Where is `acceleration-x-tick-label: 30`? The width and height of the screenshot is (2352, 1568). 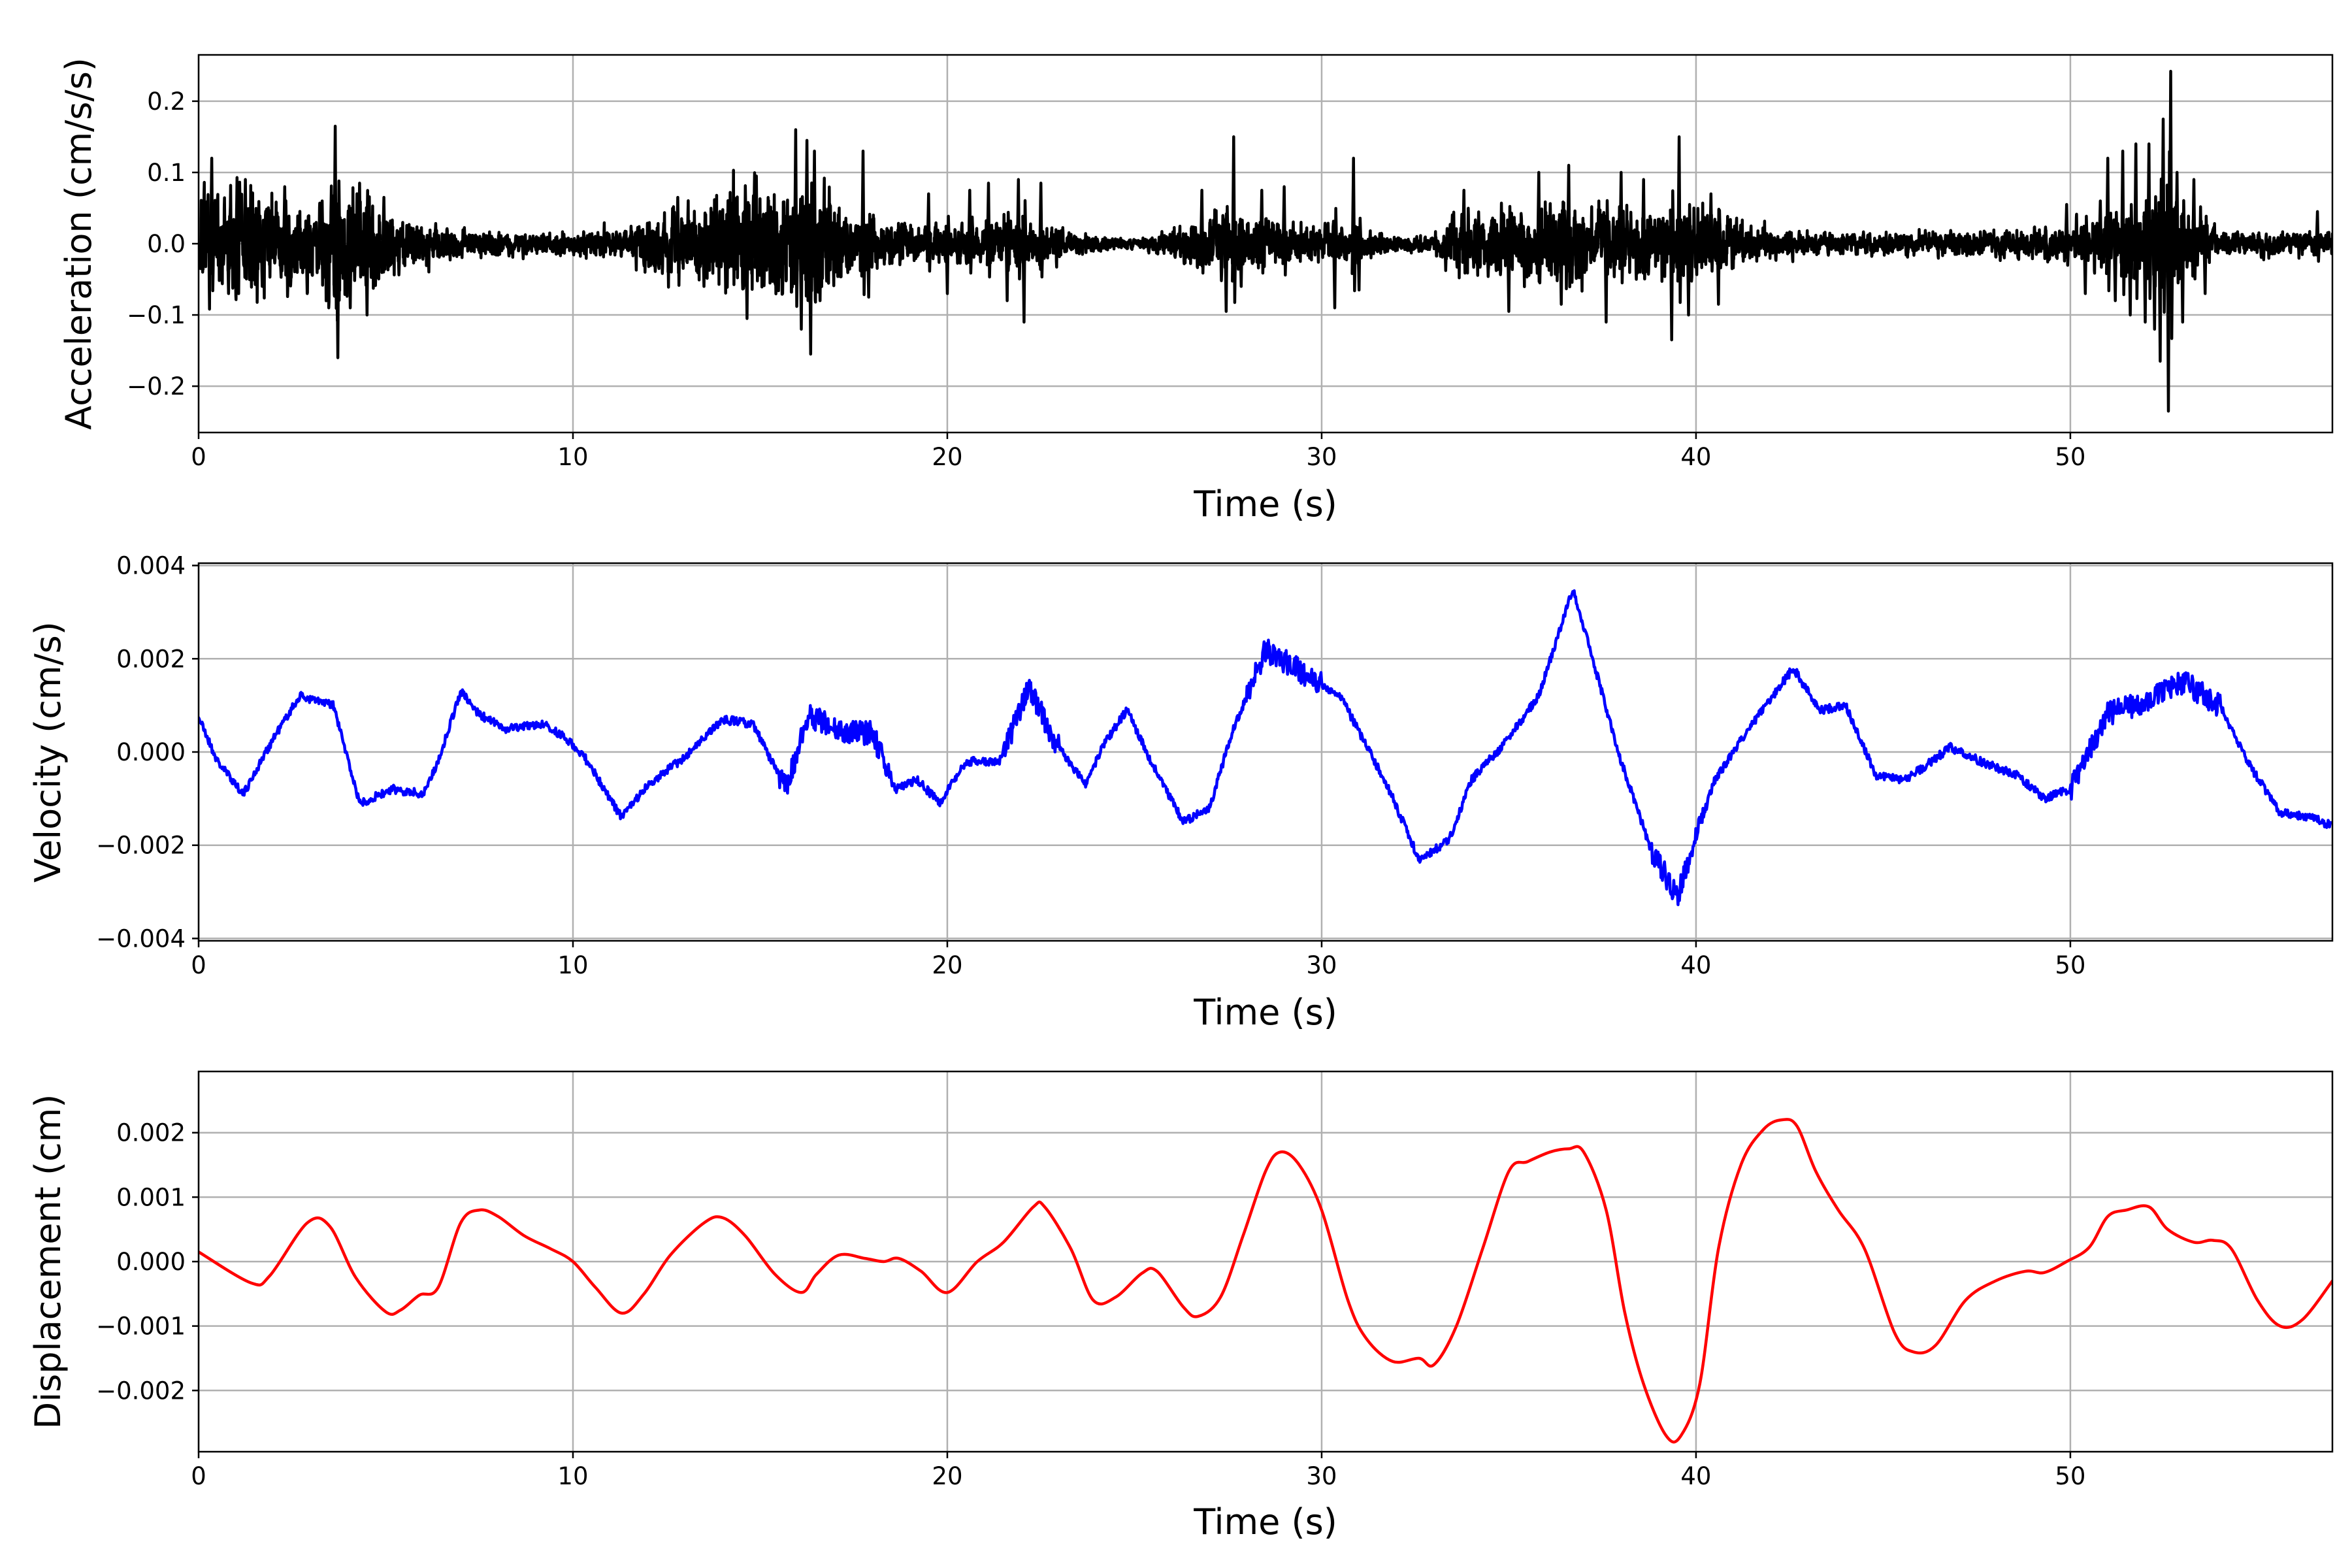
acceleration-x-tick-label: 30 is located at coordinates (1321, 457).